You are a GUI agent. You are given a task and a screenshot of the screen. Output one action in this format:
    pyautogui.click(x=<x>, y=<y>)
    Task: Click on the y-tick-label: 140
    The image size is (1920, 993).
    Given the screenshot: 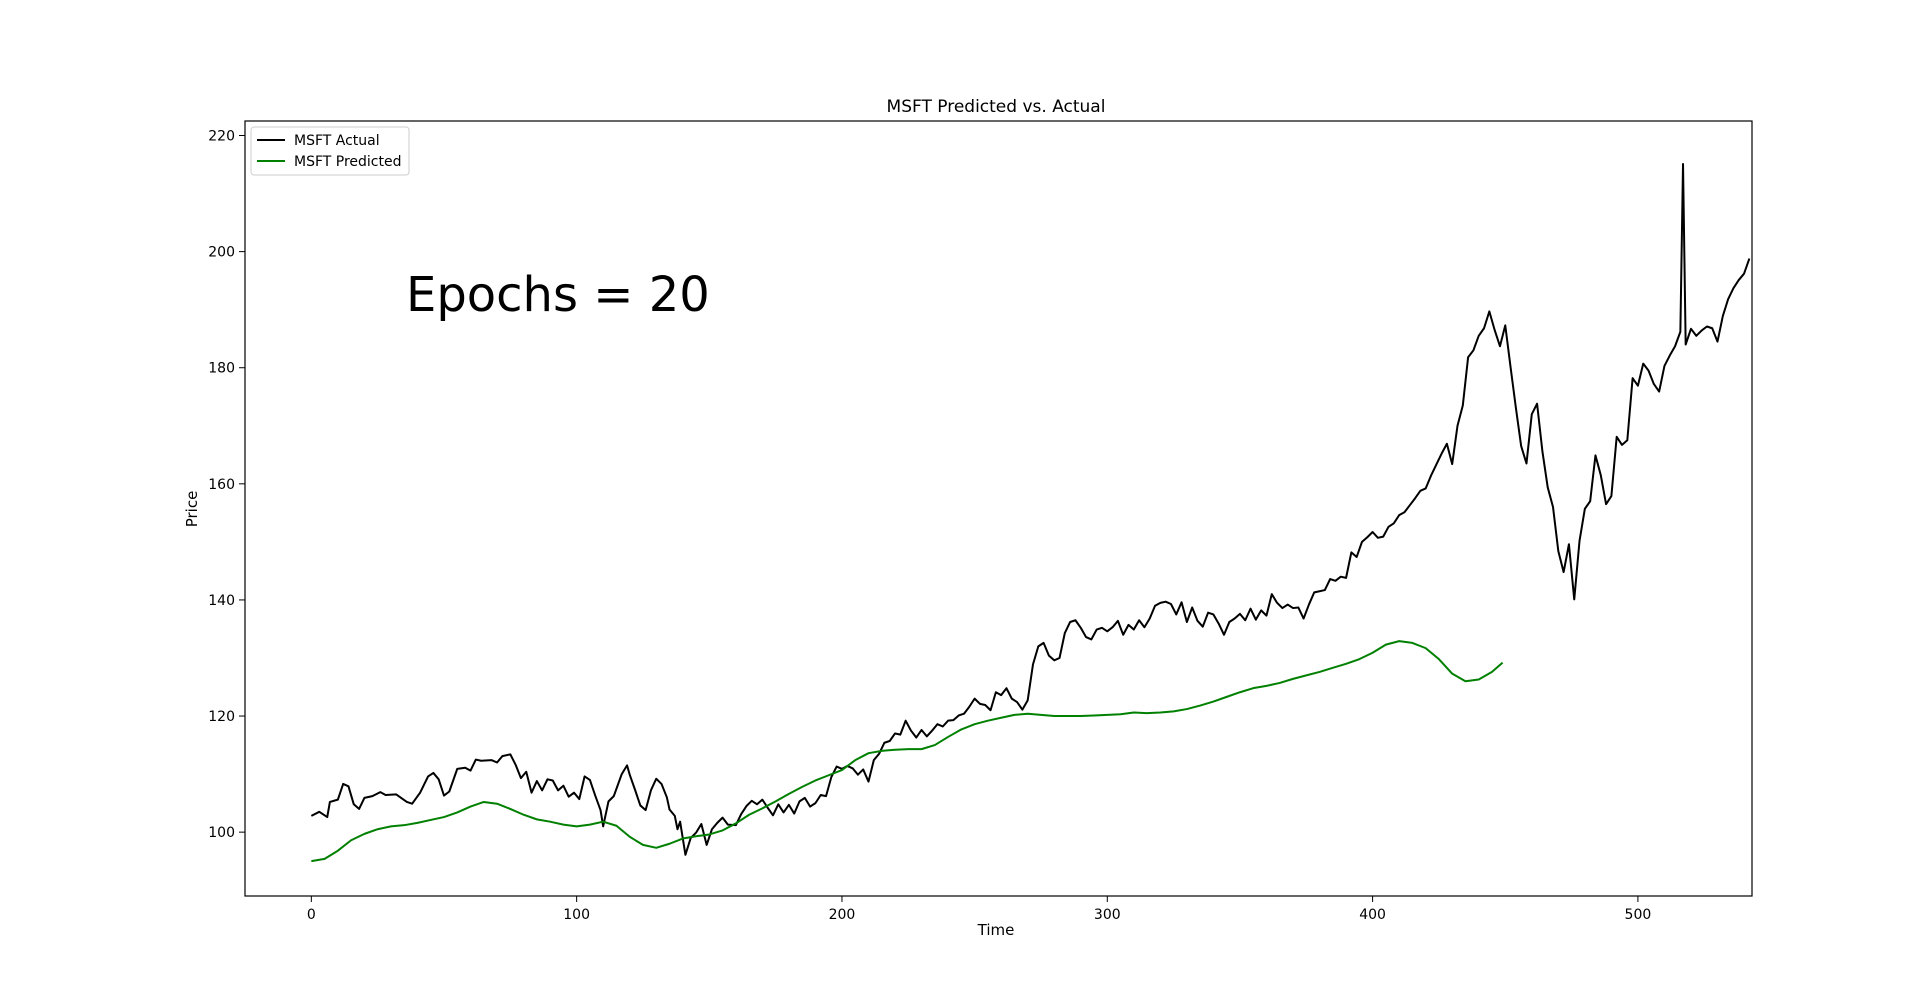 What is the action you would take?
    pyautogui.click(x=221, y=601)
    